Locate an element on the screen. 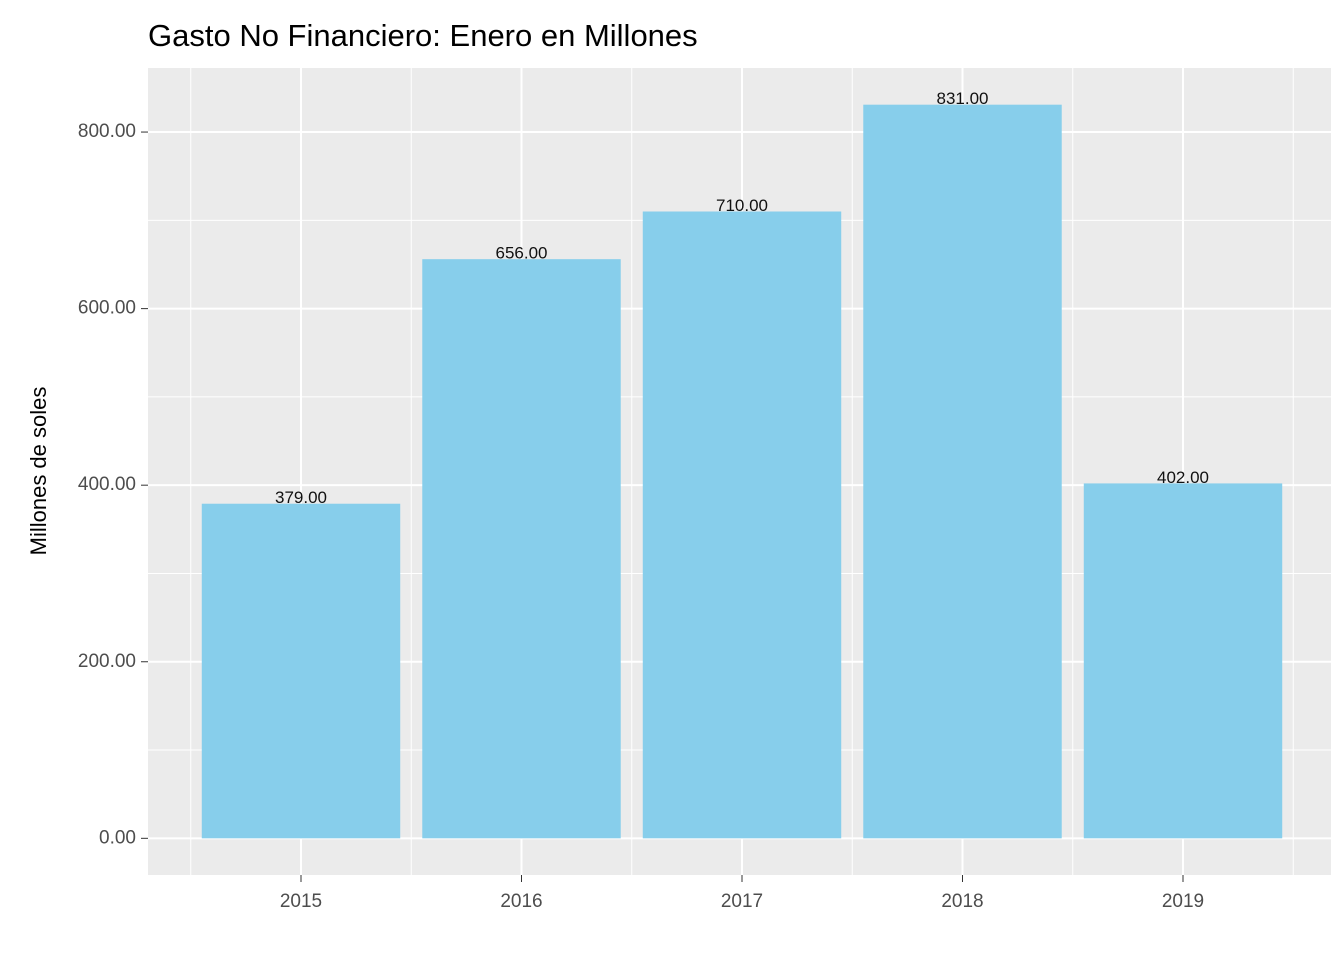  y-tick-label: 400.00 is located at coordinates (107, 484).